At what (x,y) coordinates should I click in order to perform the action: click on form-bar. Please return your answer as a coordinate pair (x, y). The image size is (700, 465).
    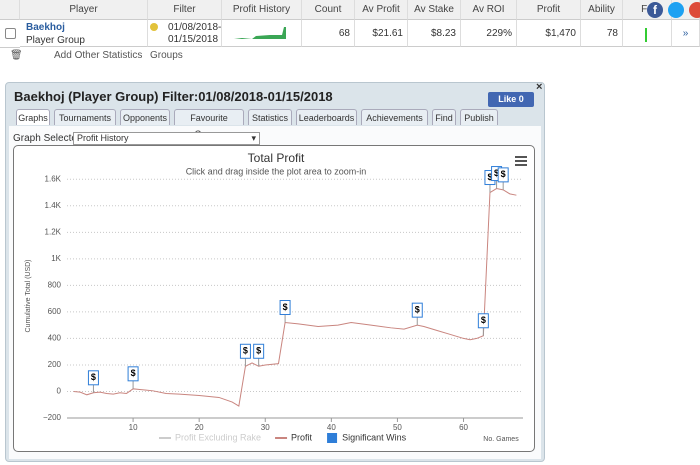
    Looking at the image, I should click on (646, 35).